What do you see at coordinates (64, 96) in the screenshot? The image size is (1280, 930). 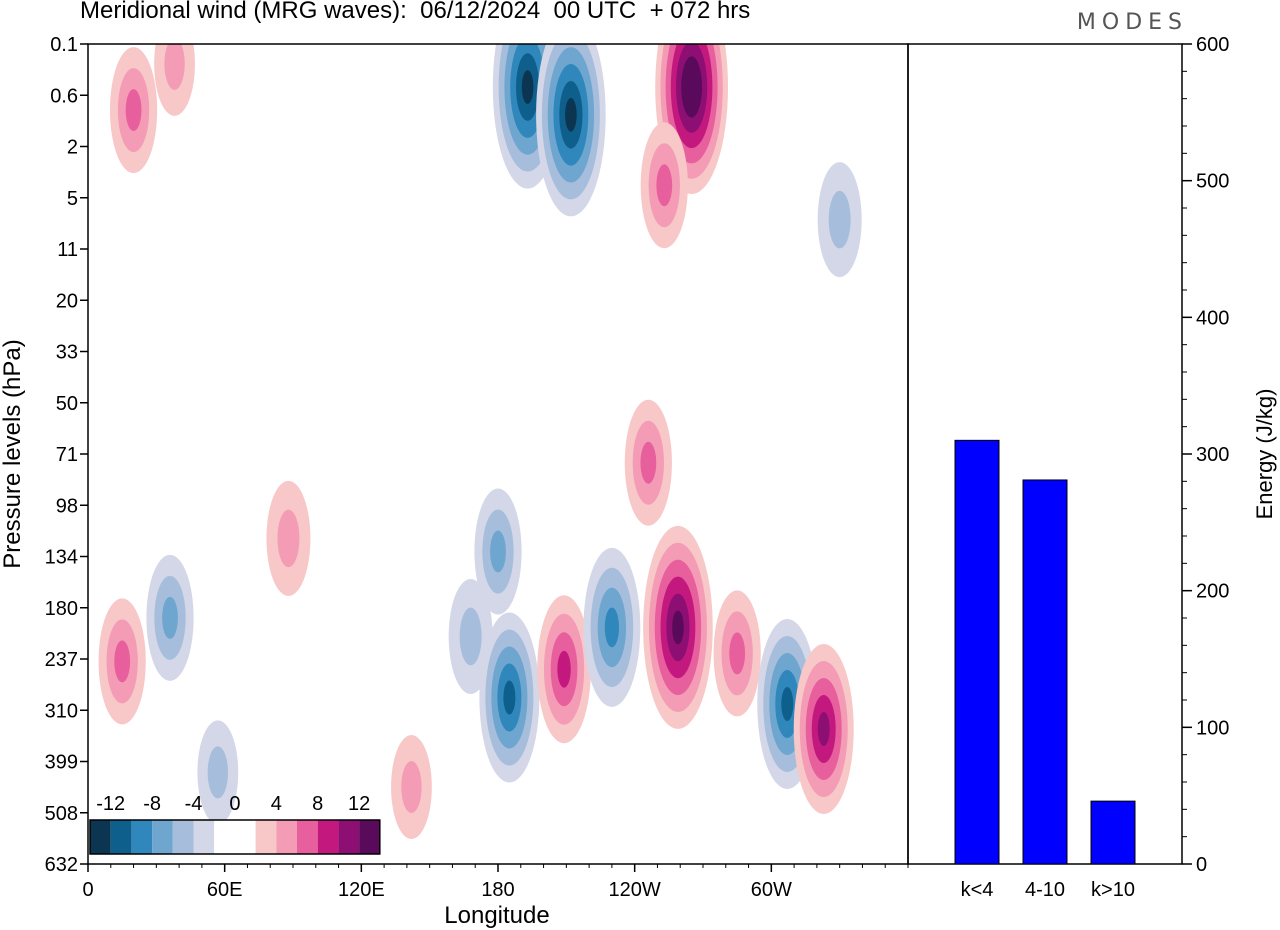 I see `y-tick-label: 0.6` at bounding box center [64, 96].